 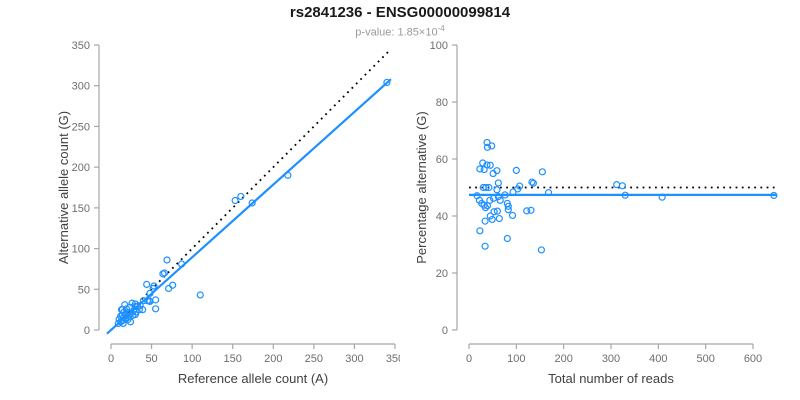 I want to click on p-value-text: p-value: 1.85×10, so click(x=396, y=32).